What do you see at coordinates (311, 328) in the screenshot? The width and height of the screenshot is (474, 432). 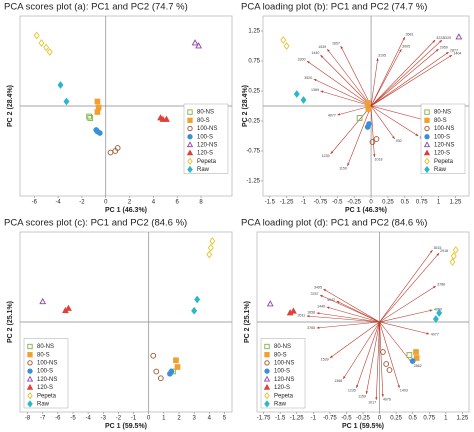 I see `loading-label: 3765` at bounding box center [311, 328].